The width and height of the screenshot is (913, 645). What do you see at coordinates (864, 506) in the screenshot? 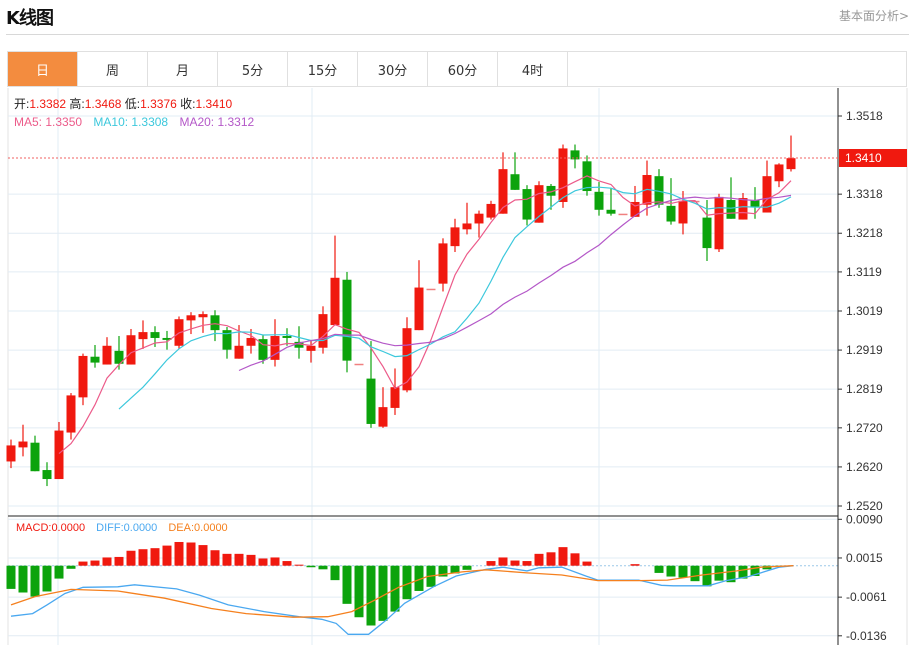
I see `price-tick-label: 1.2520` at bounding box center [864, 506].